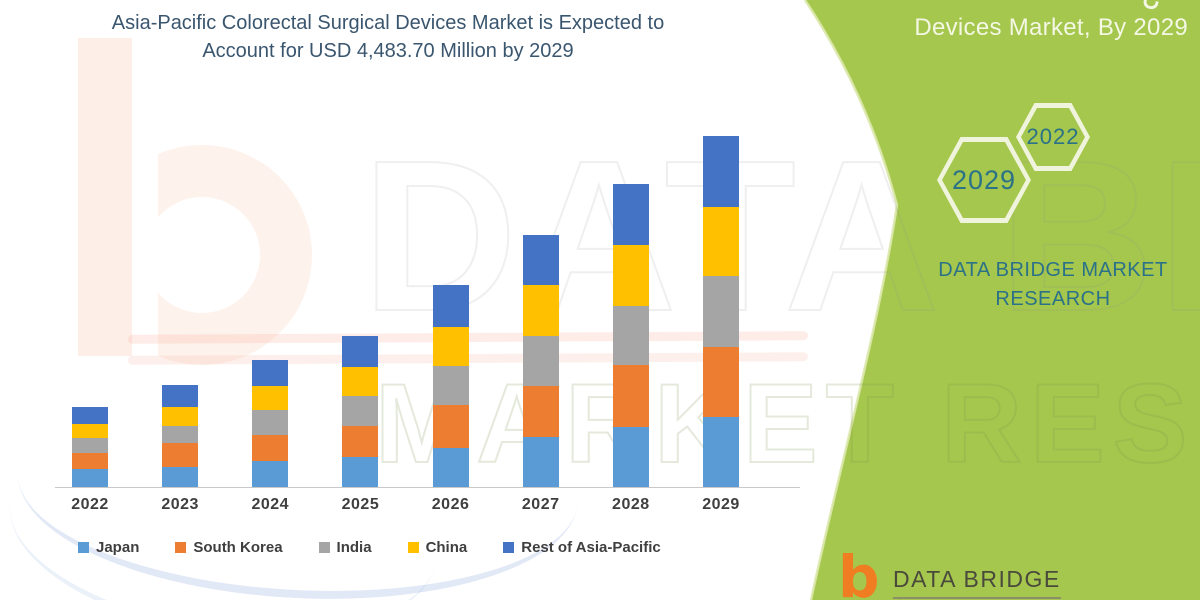 The image size is (1200, 600). Describe the element at coordinates (118, 547) in the screenshot. I see `legend-label-japan: Japan` at that location.